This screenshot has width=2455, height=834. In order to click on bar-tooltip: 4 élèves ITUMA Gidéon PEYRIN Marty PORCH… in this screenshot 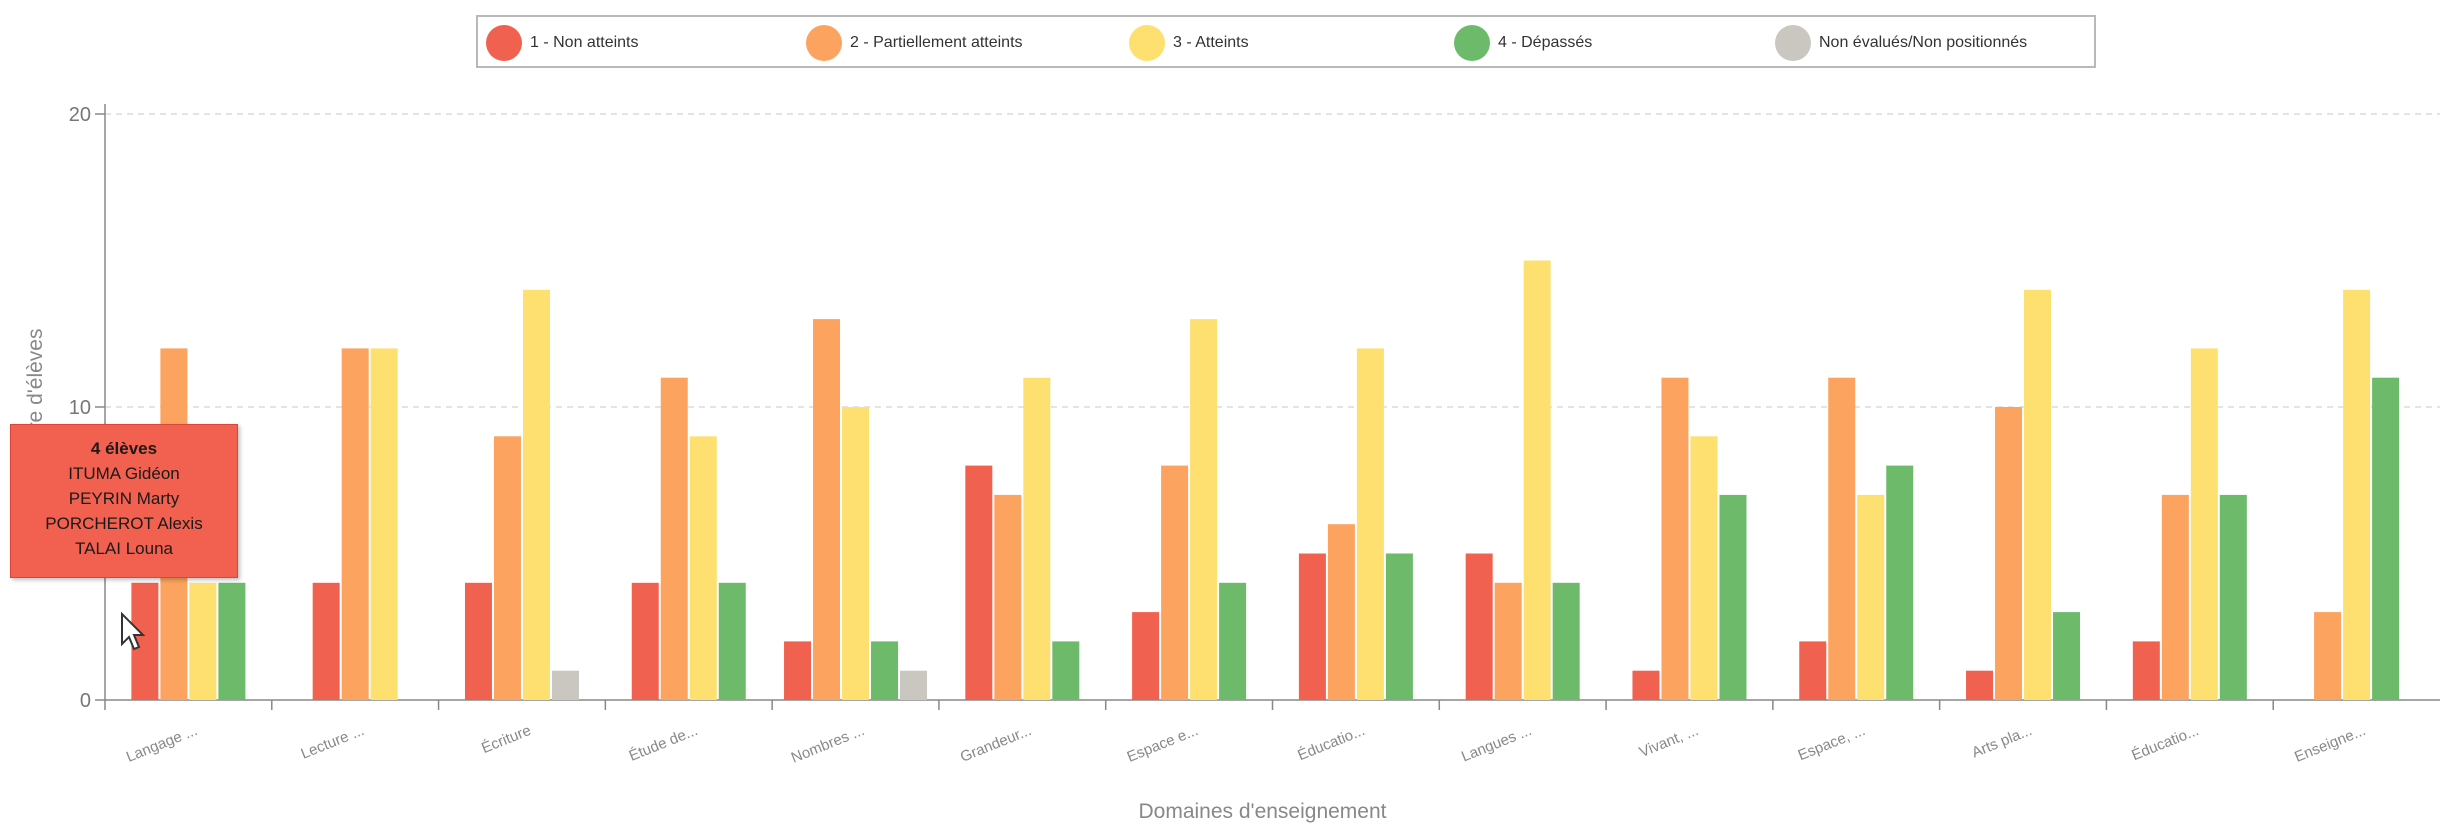, I will do `click(124, 501)`.